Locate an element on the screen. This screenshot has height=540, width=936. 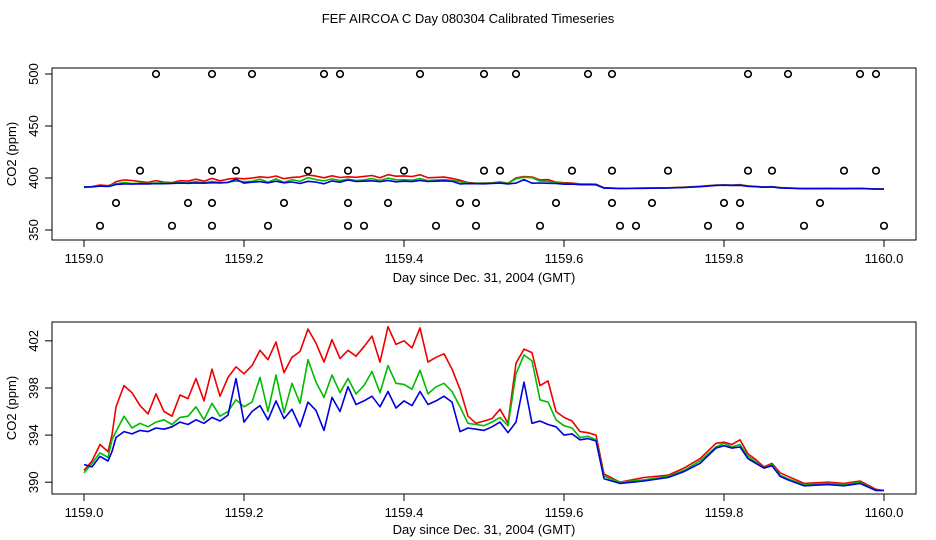
top-x-tick-label: 1159.0 is located at coordinates (84, 258).